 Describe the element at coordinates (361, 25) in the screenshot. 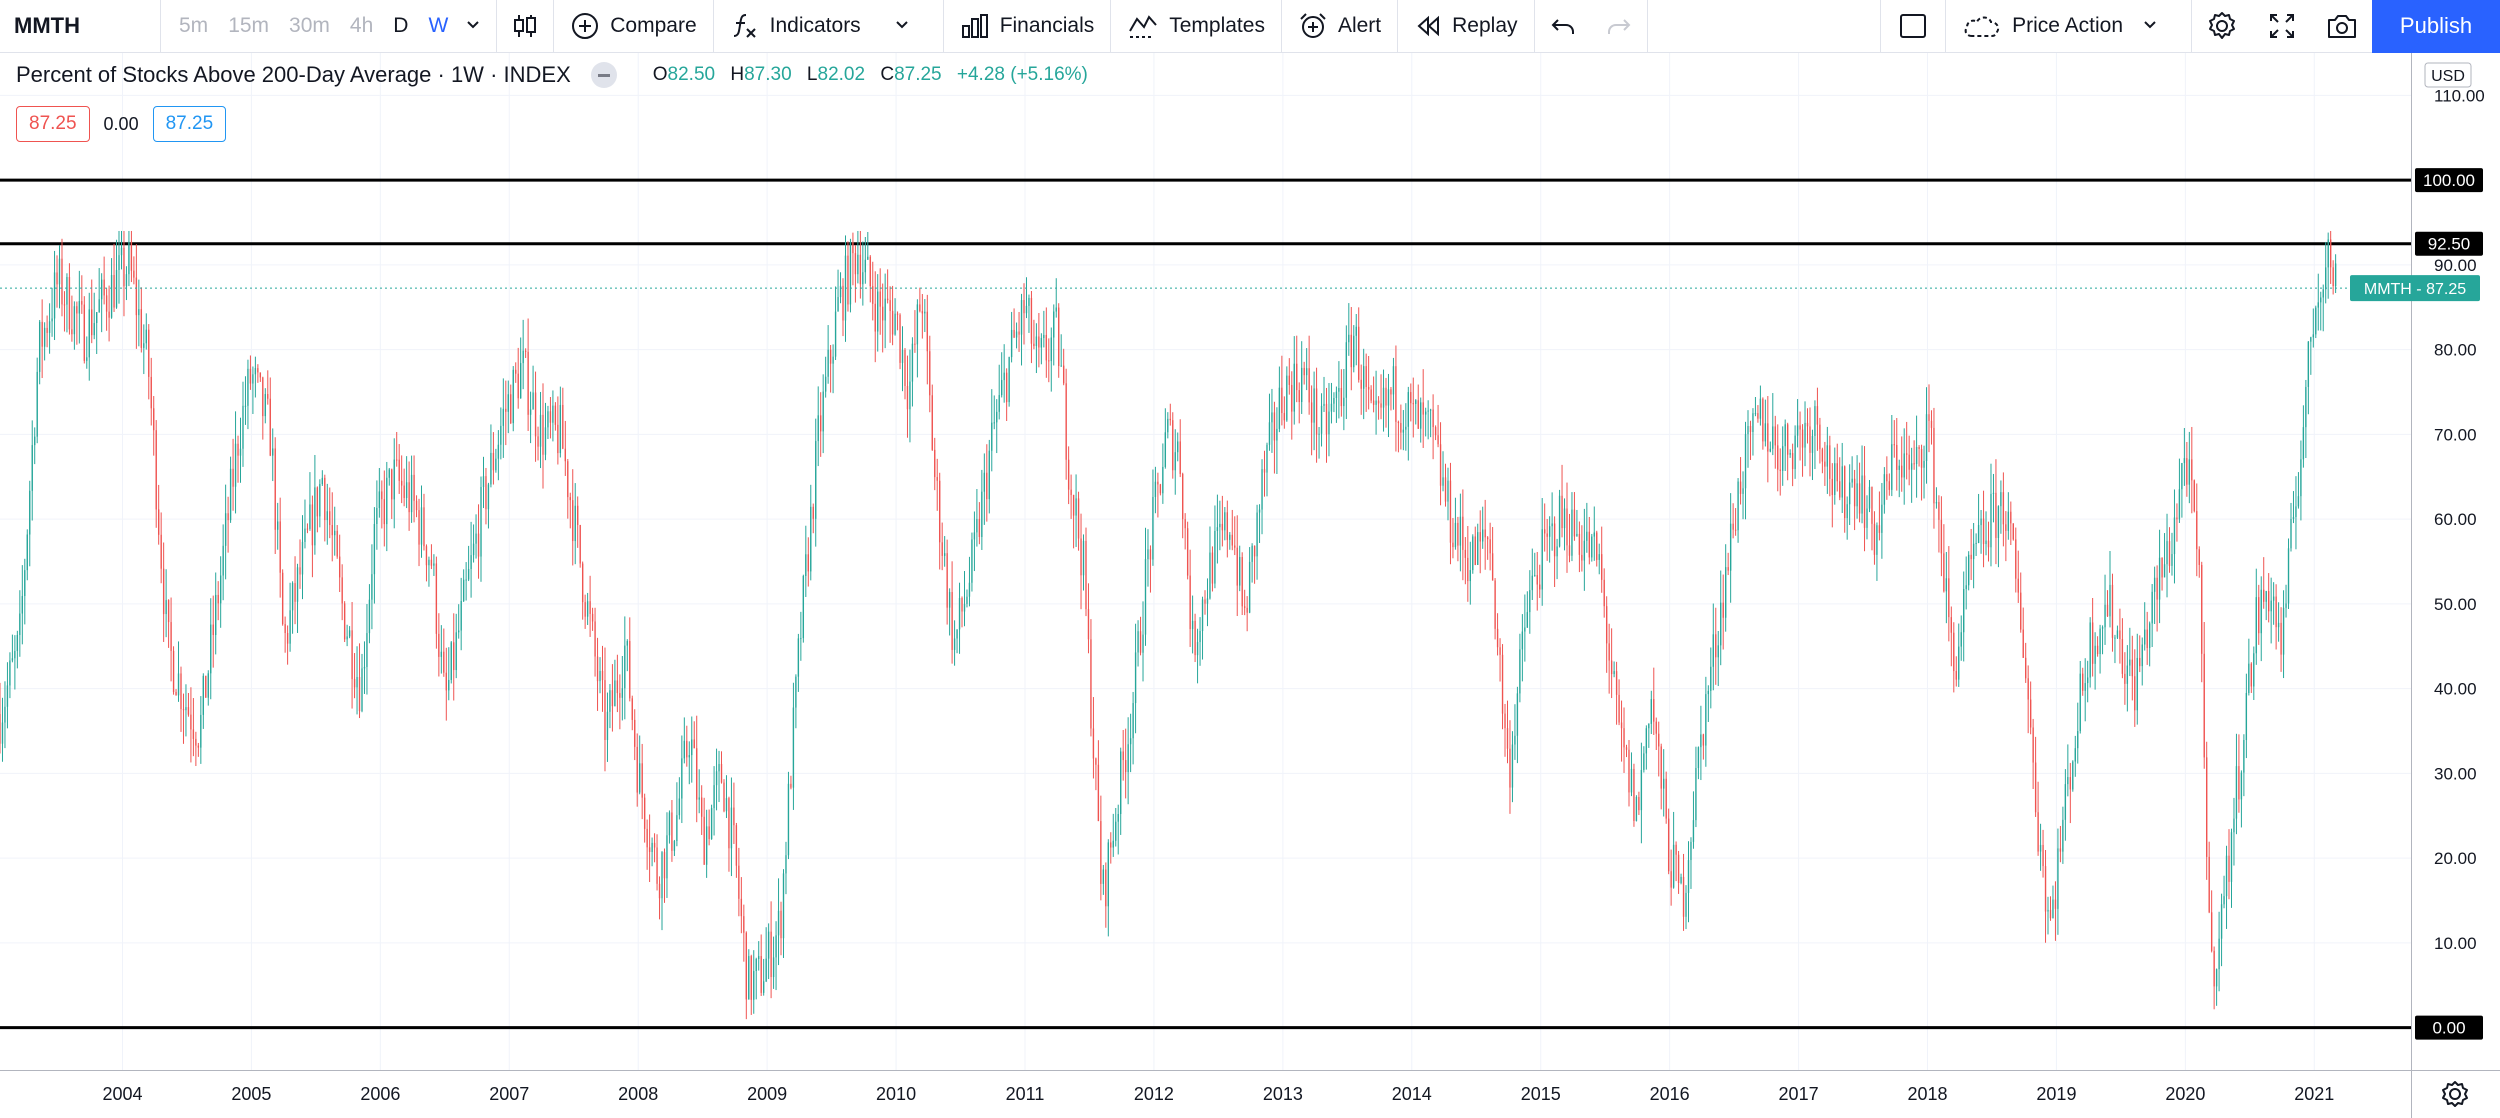

I see `interval-4h: 4h` at that location.